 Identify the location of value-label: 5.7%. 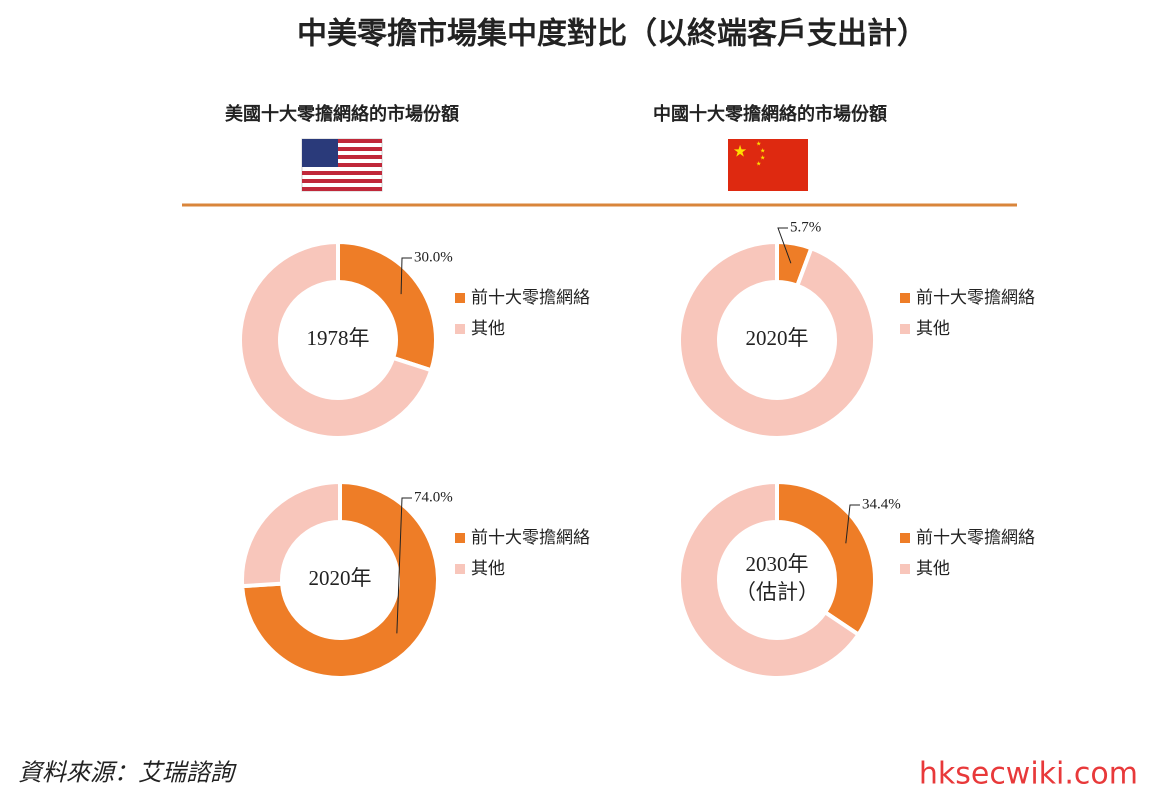
(805, 227).